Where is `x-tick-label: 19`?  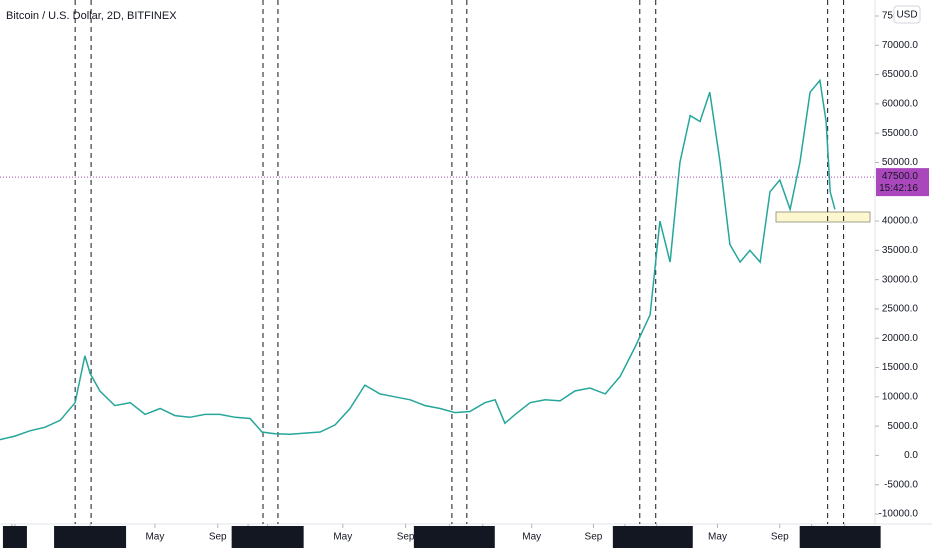 x-tick-label: 19 is located at coordinates (483, 537).